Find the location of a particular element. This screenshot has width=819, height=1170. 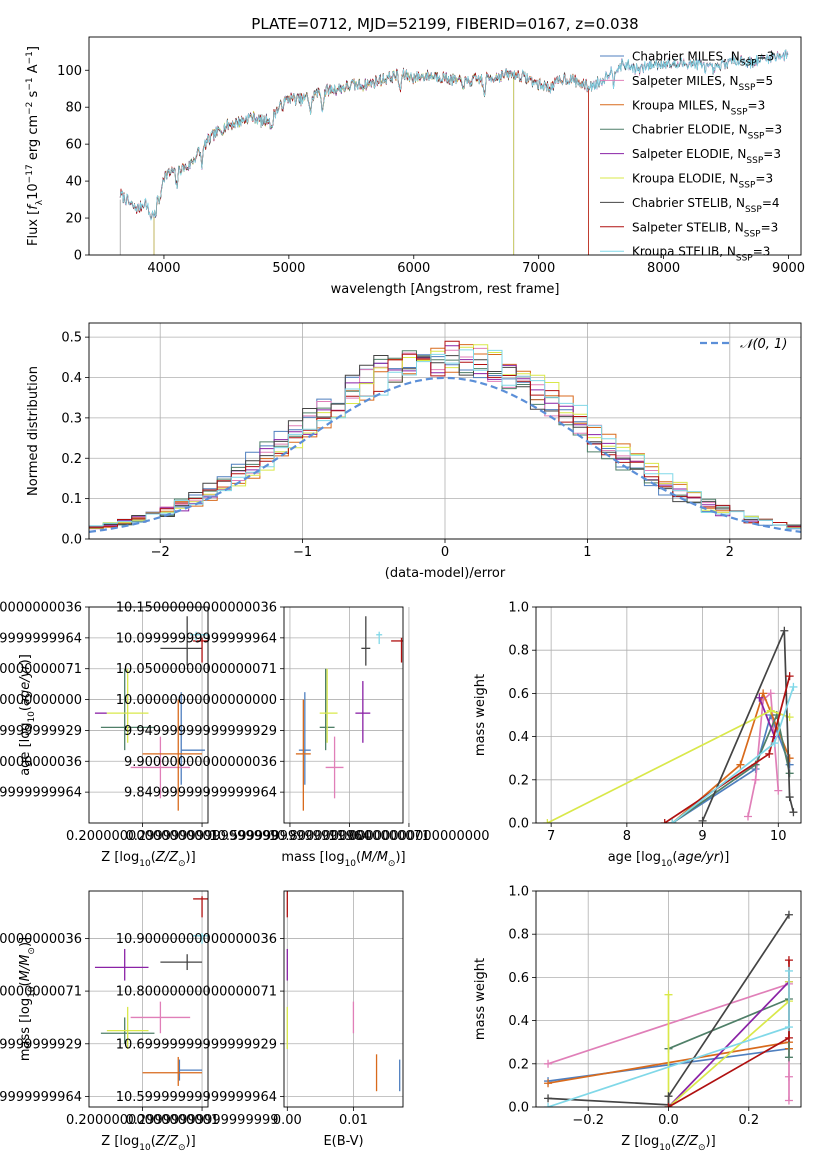

x-tick-label: 0 is located at coordinates (445, 552).